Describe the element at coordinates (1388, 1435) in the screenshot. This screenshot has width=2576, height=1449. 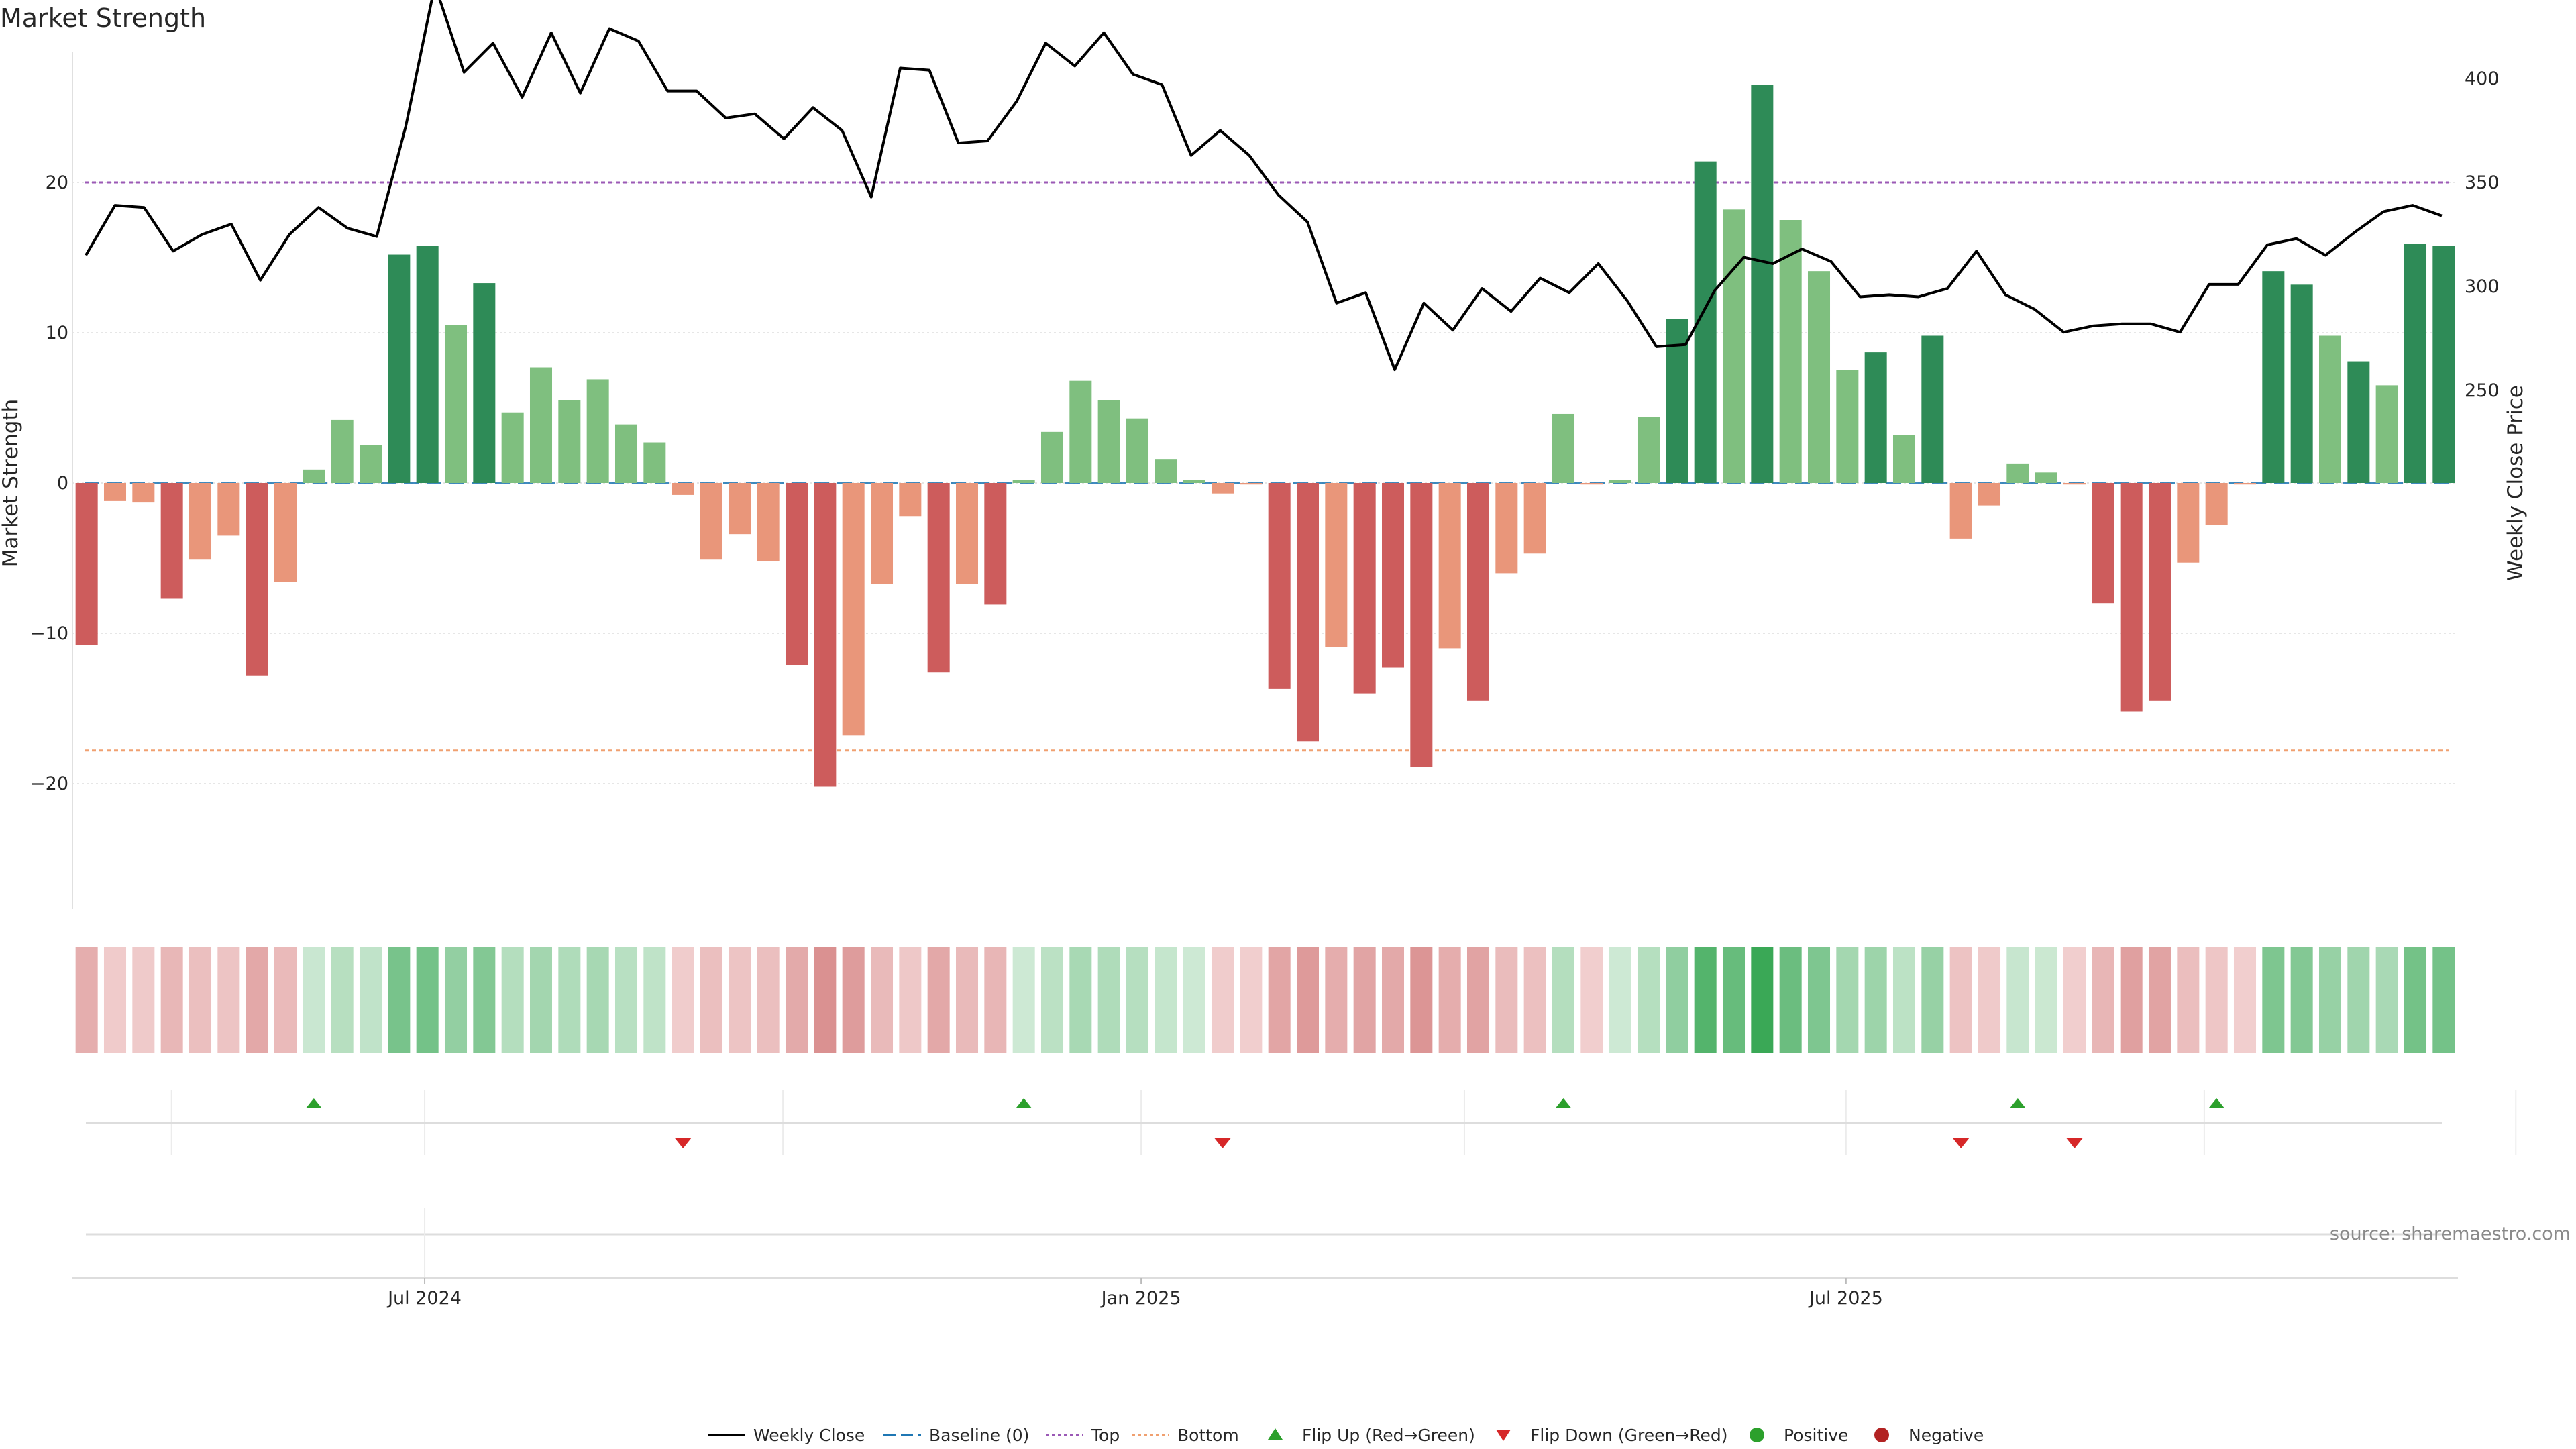
I see `legend-label: Flip Up (Red→Green)` at that location.